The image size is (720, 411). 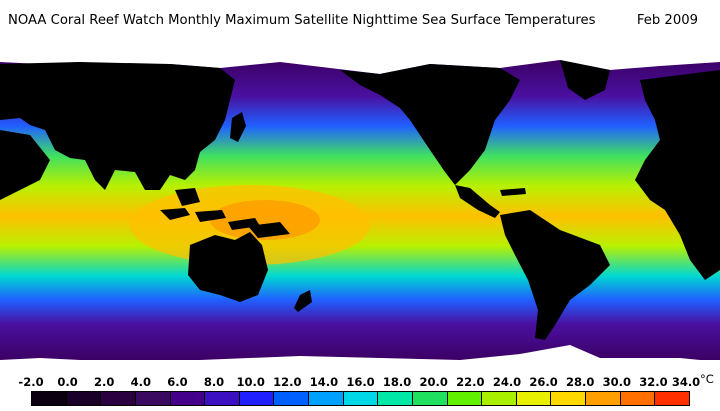 I want to click on land-asia, so click(x=117, y=126).